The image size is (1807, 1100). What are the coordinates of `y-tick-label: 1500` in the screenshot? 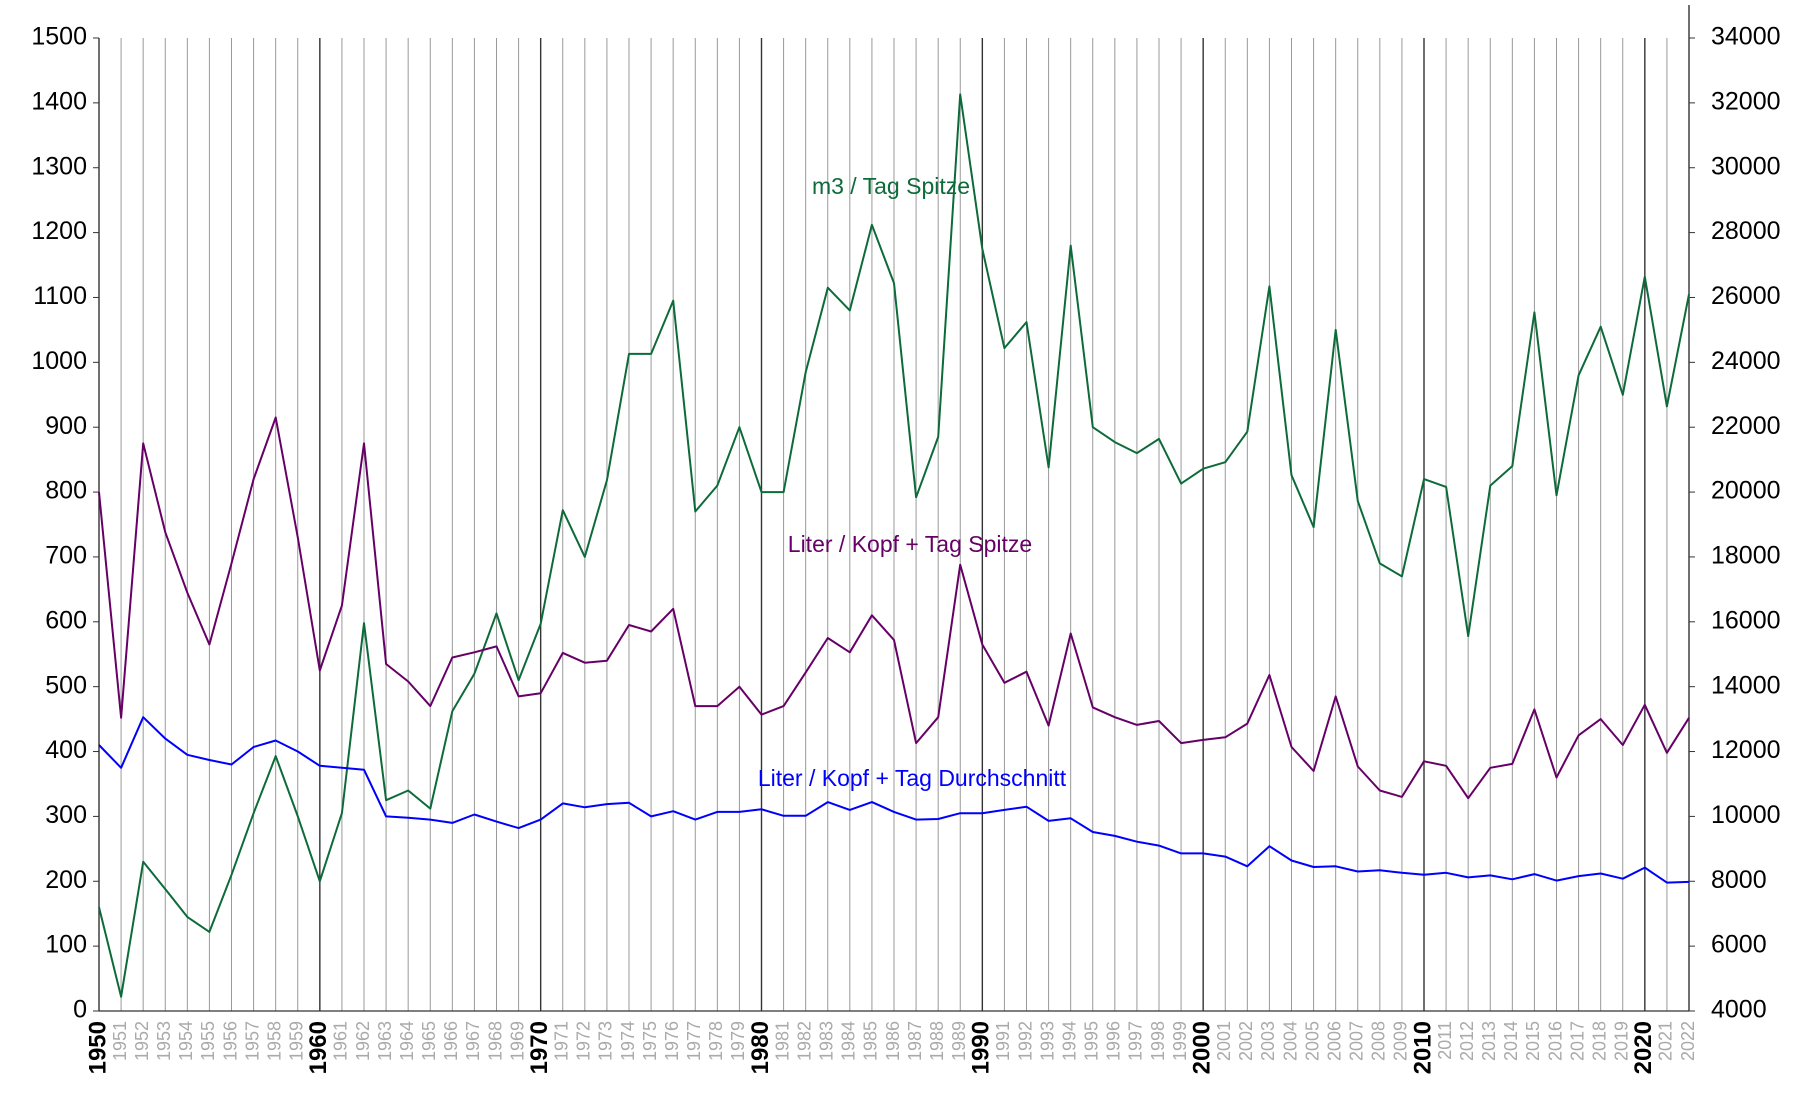 It's located at (59, 37).